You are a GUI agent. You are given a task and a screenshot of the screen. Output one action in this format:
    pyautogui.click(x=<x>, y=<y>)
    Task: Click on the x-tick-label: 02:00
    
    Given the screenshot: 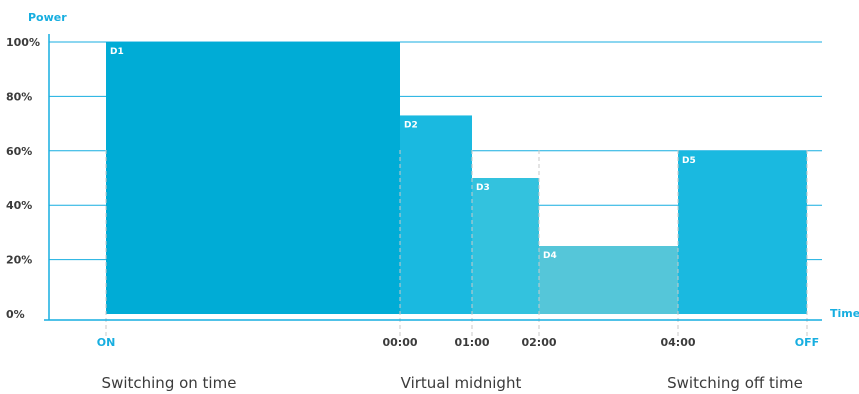 What is the action you would take?
    pyautogui.click(x=538, y=342)
    